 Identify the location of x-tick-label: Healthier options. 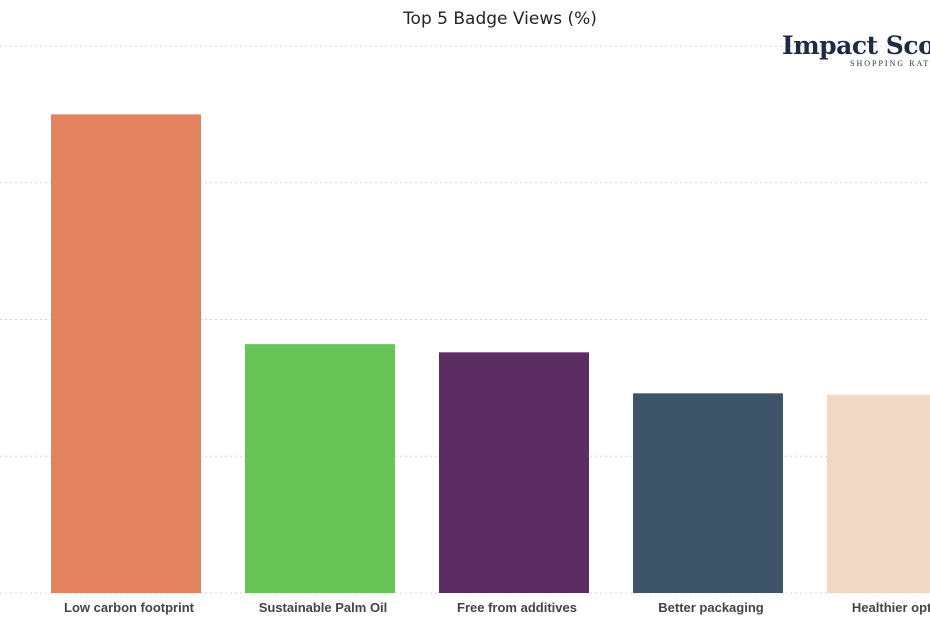
(891, 607).